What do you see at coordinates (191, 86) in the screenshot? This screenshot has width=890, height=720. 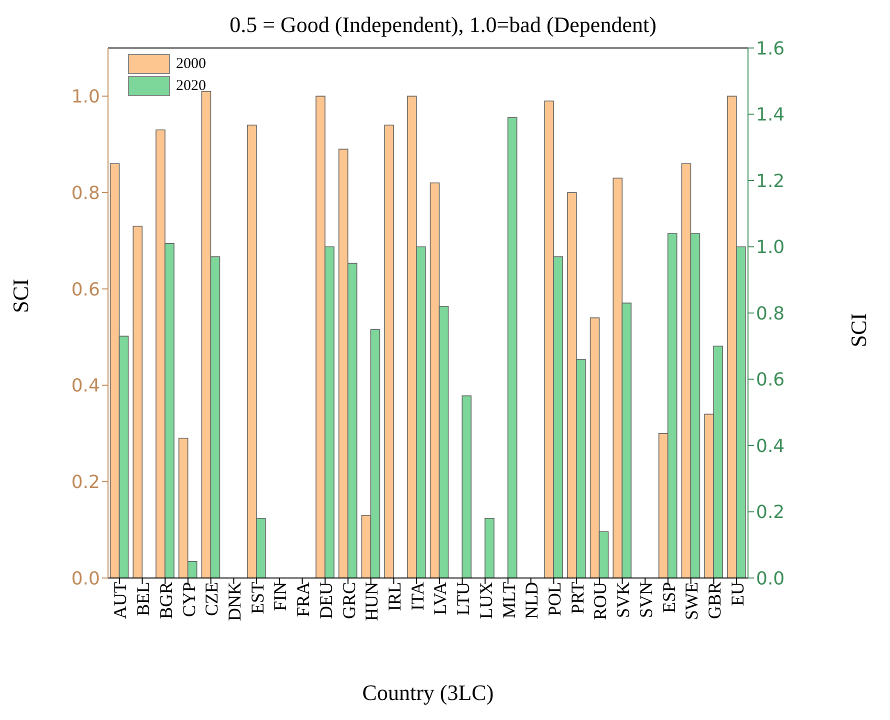 I see `legend-label: 2020` at bounding box center [191, 86].